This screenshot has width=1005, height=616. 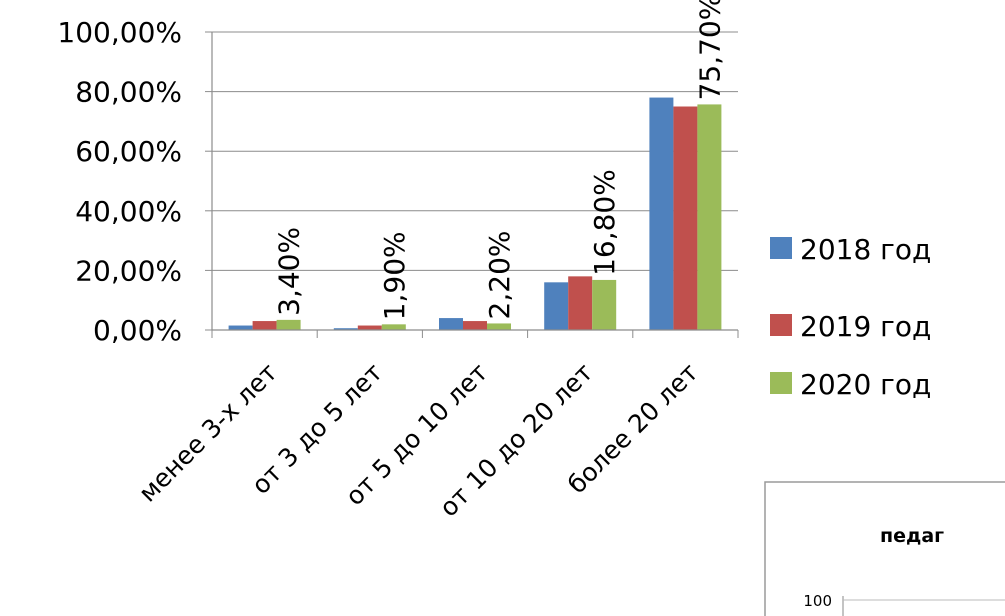 I want to click on y-axis-tick-labels: 0,00% 20,00% 40,00% 60,00% 80,00% 100,00%, so click(x=119, y=181).